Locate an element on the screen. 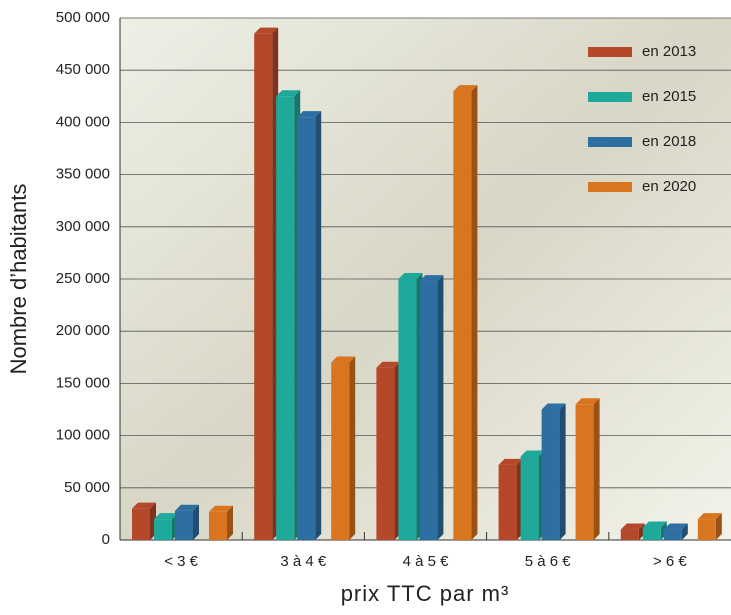 The height and width of the screenshot is (615, 731). legend-label: en 2020 is located at coordinates (669, 186).